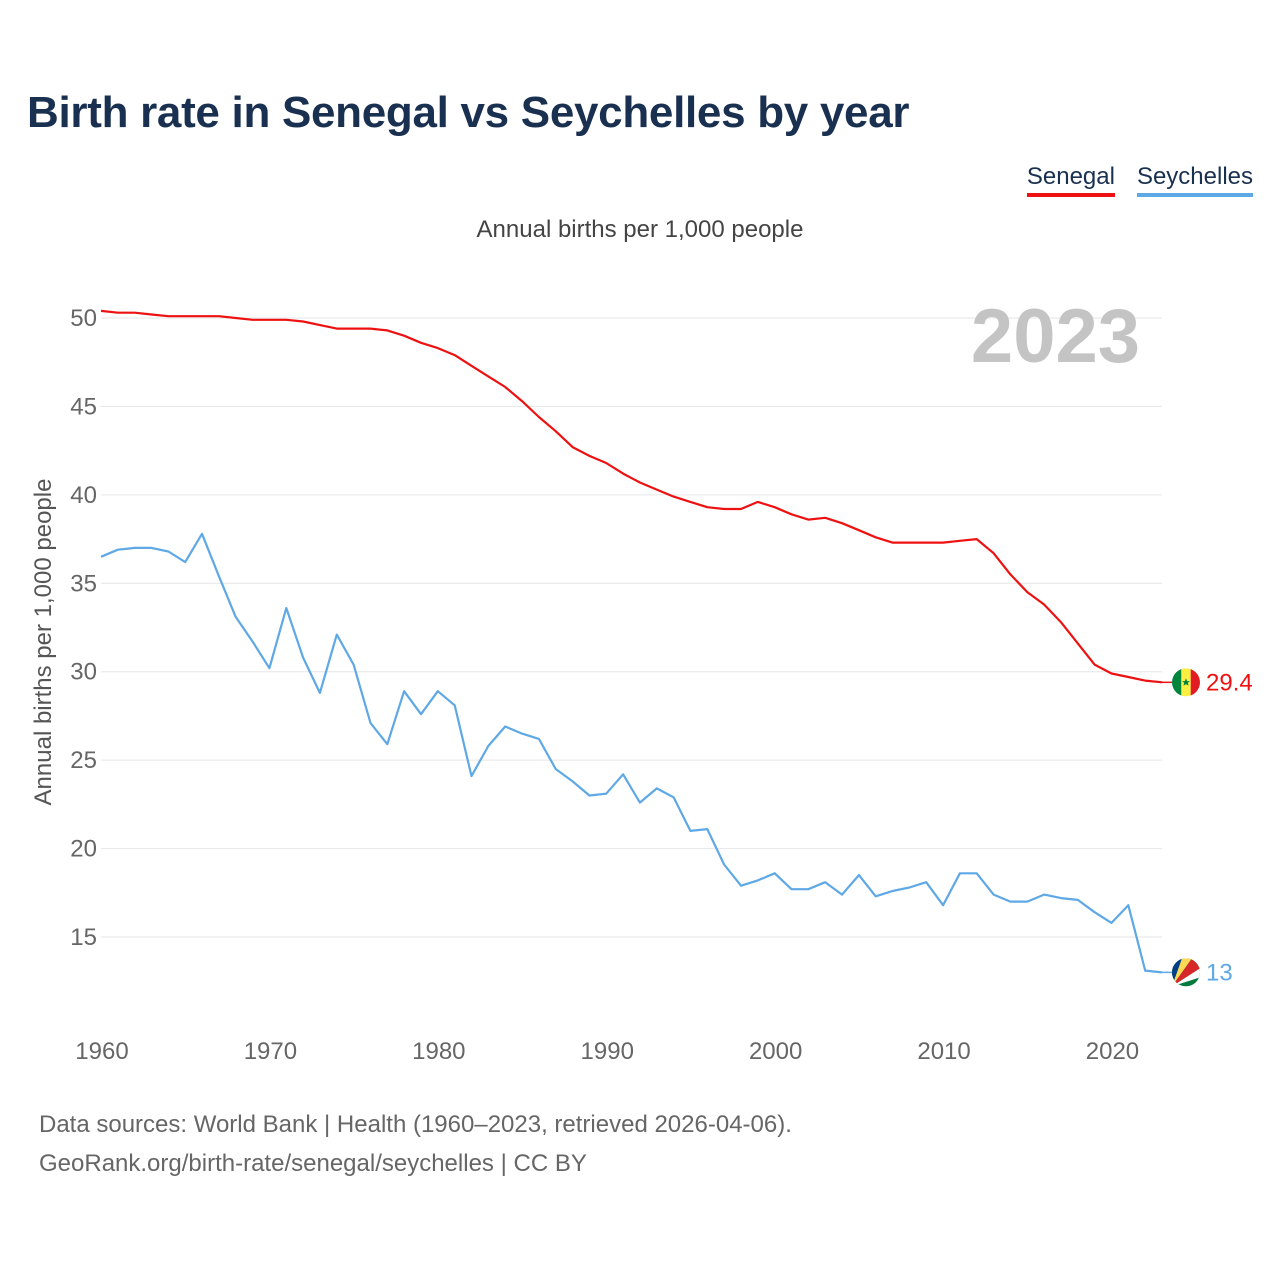 This screenshot has height=1280, width=1280. Describe the element at coordinates (83, 672) in the screenshot. I see `y-tick-label: 30` at that location.